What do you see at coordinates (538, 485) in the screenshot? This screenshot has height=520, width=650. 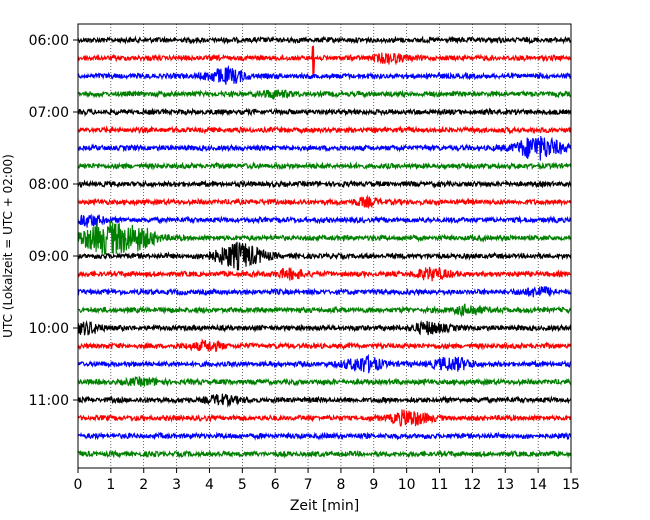 I see `x-tick-label: 14` at bounding box center [538, 485].